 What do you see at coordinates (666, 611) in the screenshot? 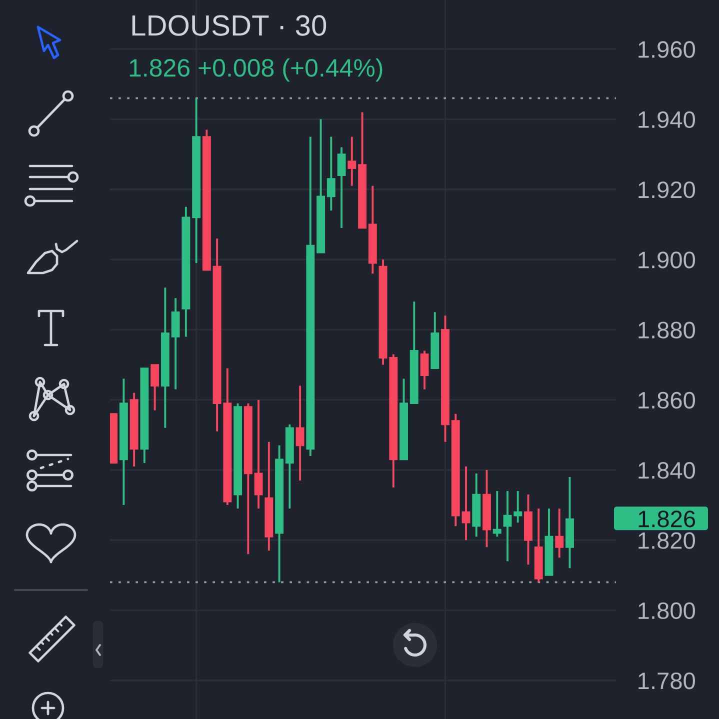
I see `y-tick-label: 1.800` at bounding box center [666, 611].